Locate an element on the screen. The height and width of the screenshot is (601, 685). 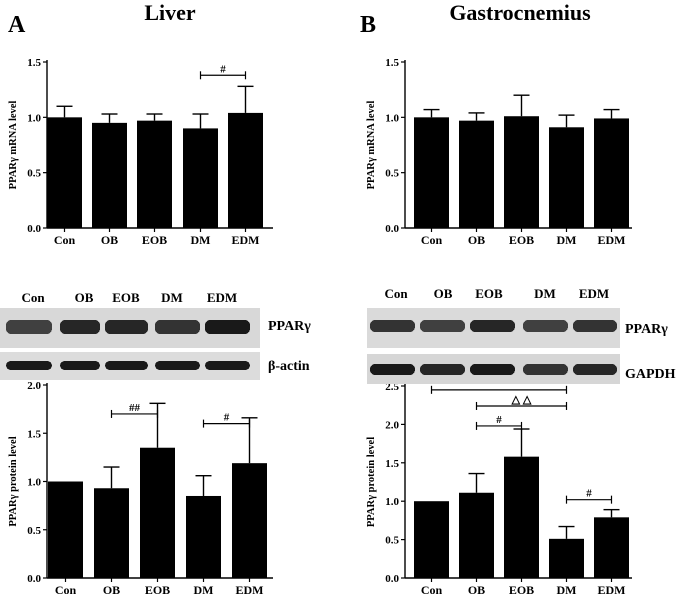
blot-row-label: β-actin is located at coordinates (289, 366).